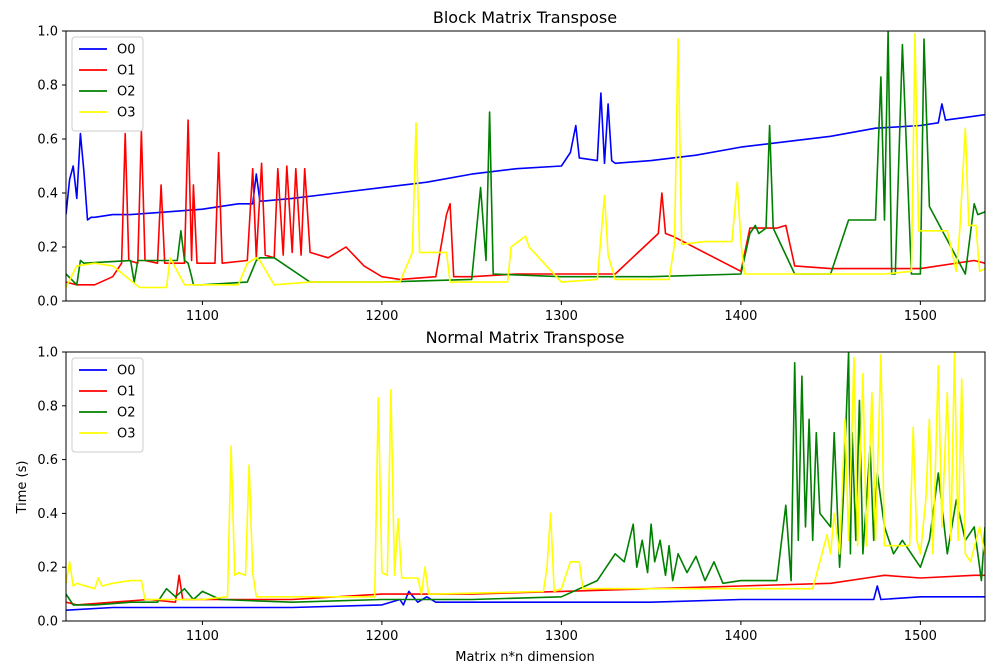 The width and height of the screenshot is (1000, 670). What do you see at coordinates (525, 657) in the screenshot?
I see `x-axis-label: Matrix n*n dimension` at bounding box center [525, 657].